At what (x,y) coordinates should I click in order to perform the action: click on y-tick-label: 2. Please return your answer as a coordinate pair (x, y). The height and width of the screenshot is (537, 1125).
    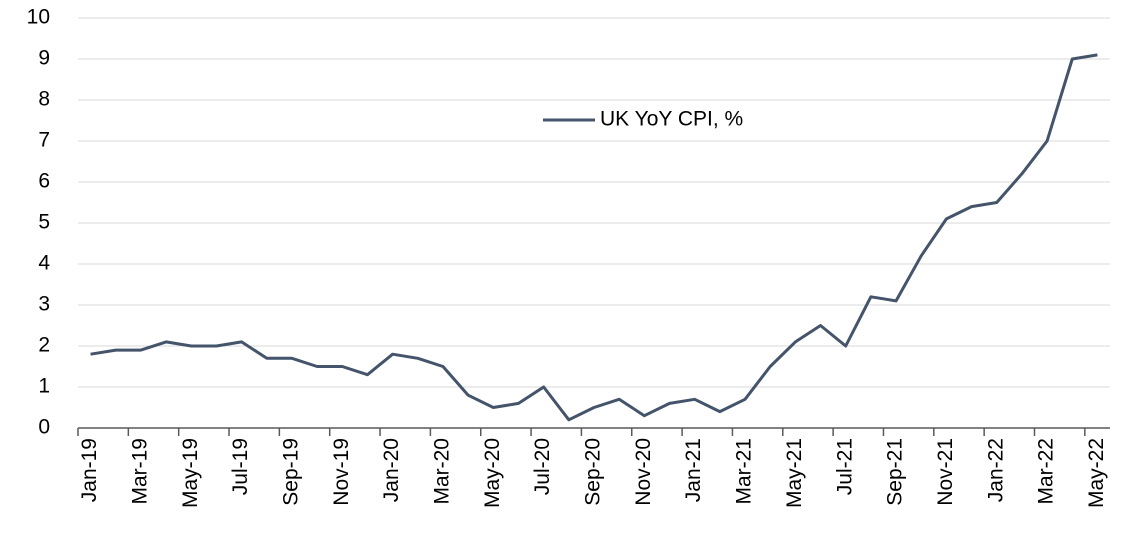
    Looking at the image, I should click on (44, 345).